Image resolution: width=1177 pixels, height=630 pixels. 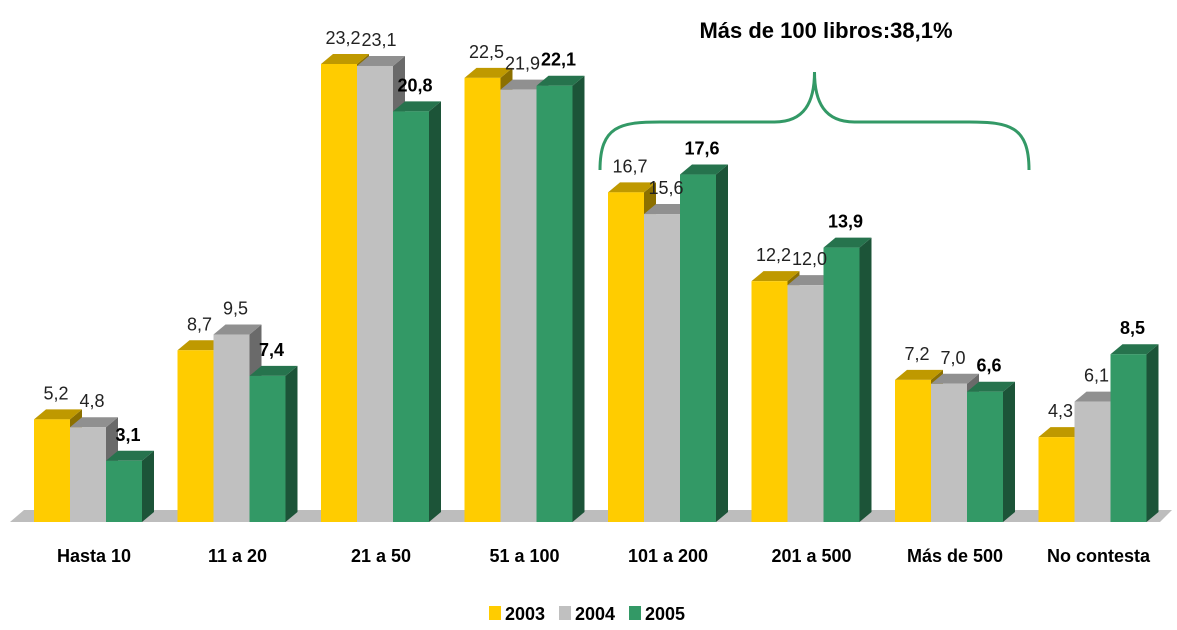 What do you see at coordinates (199, 324) in the screenshot?
I see `data-label-2003-1: 8,7` at bounding box center [199, 324].